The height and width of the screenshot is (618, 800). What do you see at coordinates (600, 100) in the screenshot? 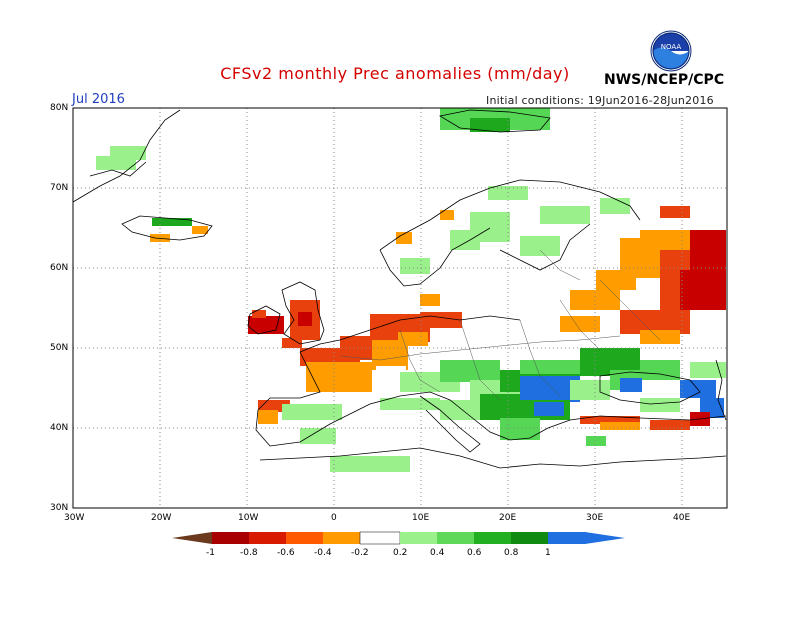
I see `initial-conditions-label: Initial conditions: 19Jun2016-28Jun2016` at bounding box center [600, 100].